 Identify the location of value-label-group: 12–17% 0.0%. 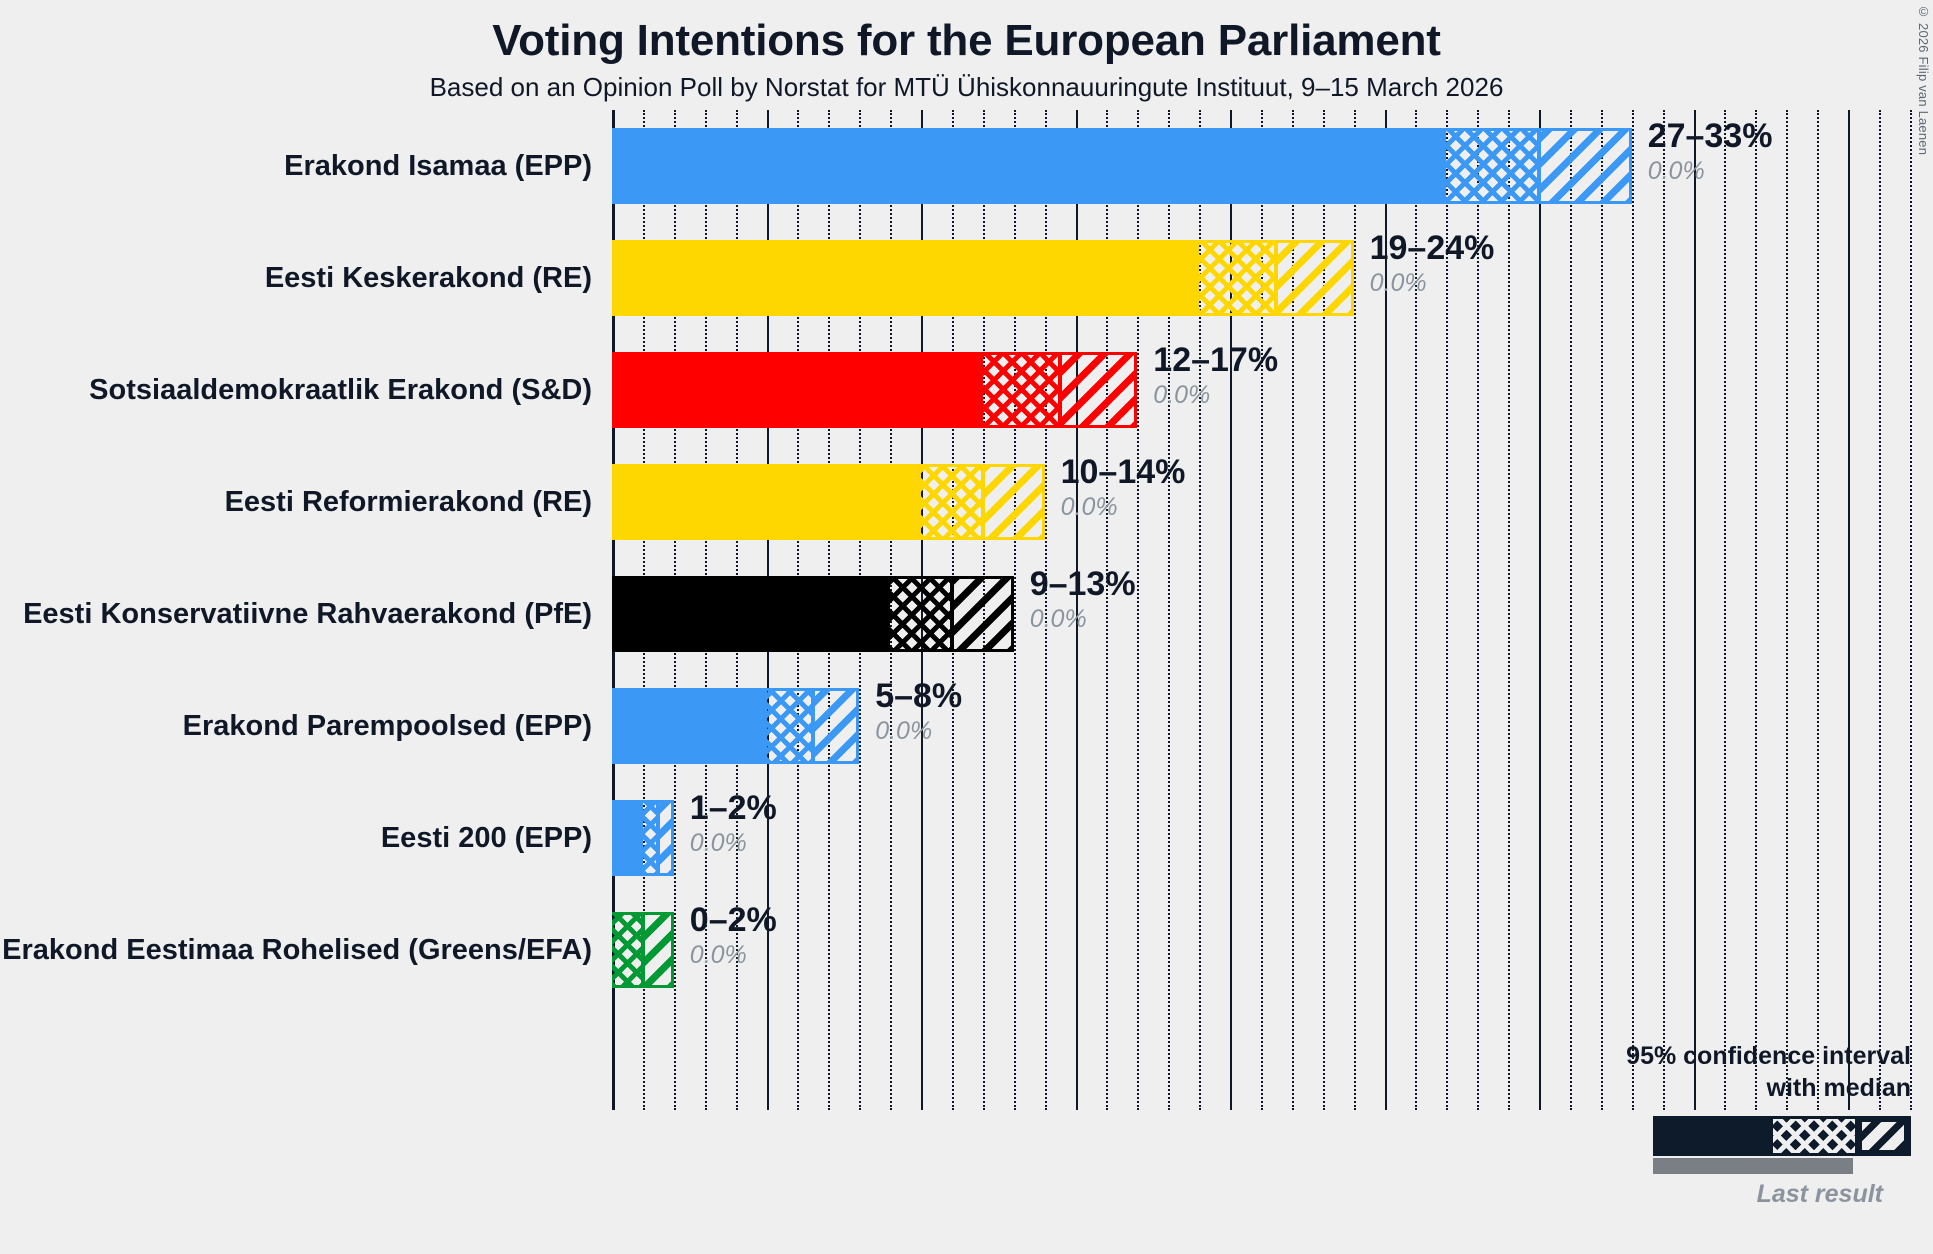
(1215, 375).